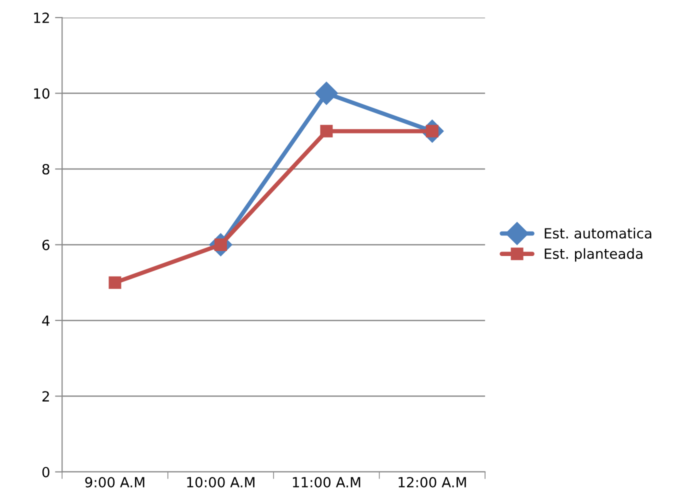 The width and height of the screenshot is (690, 502). What do you see at coordinates (114, 482) in the screenshot?
I see `x-tick-label: 9:00 A.M` at bounding box center [114, 482].